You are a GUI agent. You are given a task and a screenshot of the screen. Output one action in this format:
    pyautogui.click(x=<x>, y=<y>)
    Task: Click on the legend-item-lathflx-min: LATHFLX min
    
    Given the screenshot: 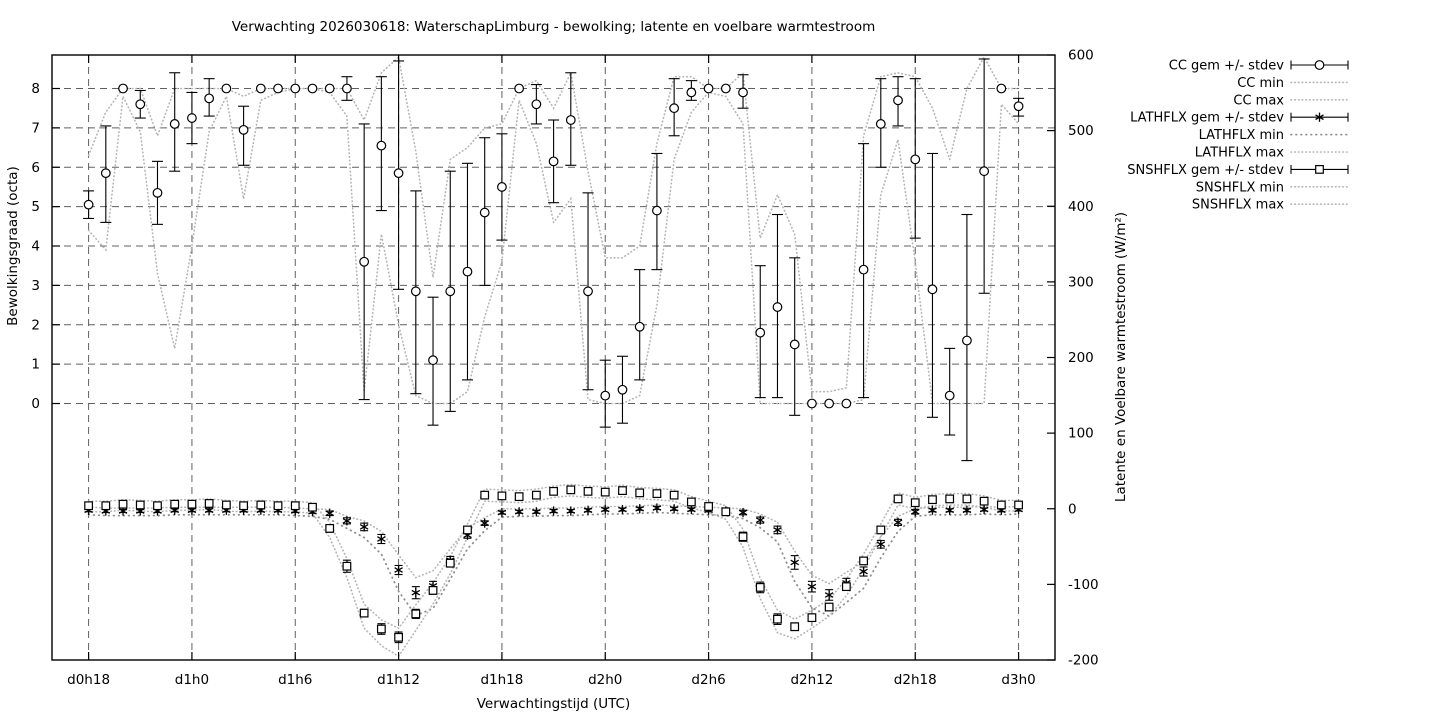 What is the action you would take?
    pyautogui.click(x=1274, y=135)
    